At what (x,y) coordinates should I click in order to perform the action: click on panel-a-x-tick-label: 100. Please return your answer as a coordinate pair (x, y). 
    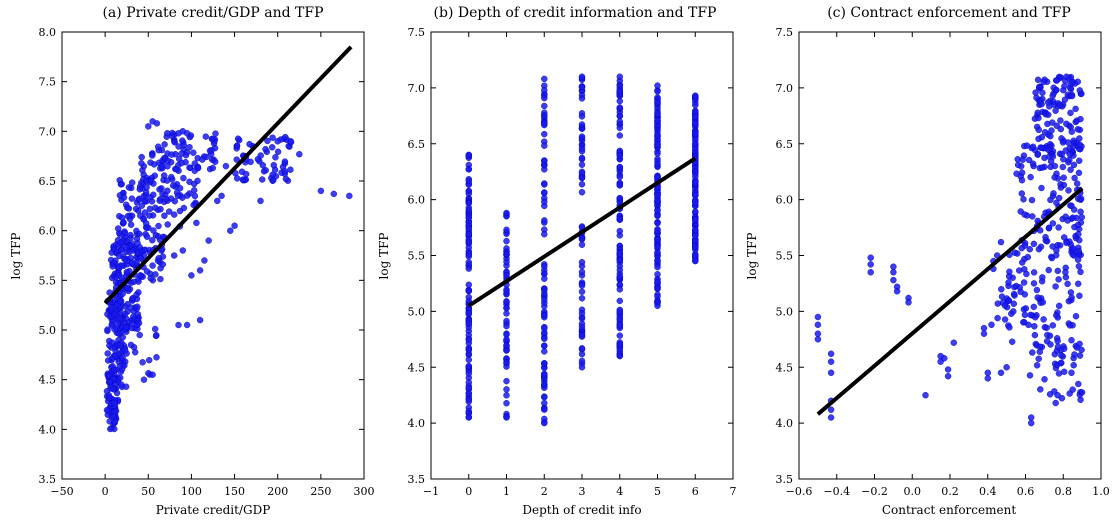
    Looking at the image, I should click on (191, 491).